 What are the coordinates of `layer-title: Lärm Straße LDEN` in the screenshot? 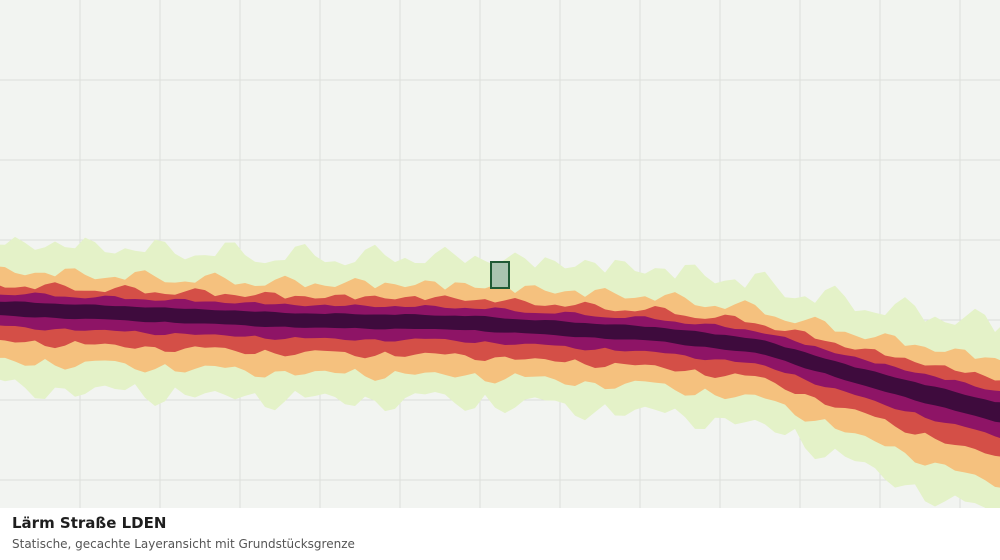 It's located at (89, 523).